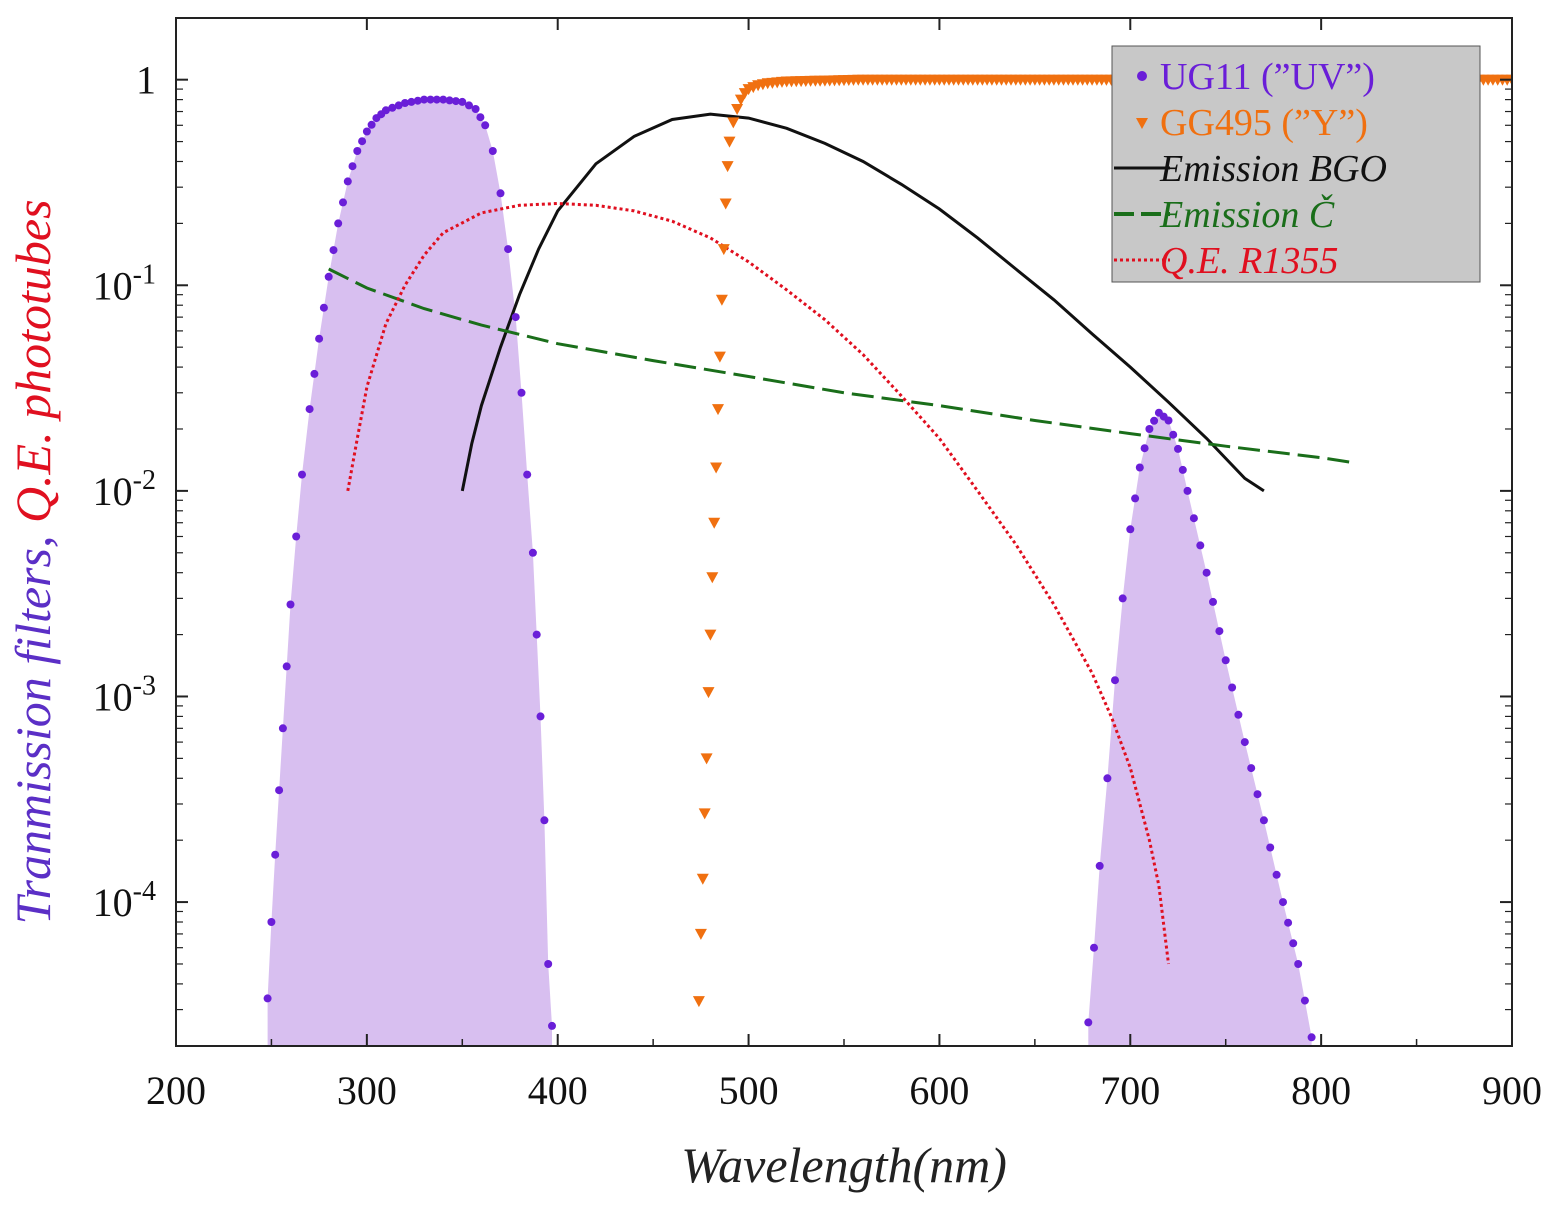 The width and height of the screenshot is (1556, 1208). Describe the element at coordinates (1321, 1090) in the screenshot. I see `x-tick-label: 800` at that location.